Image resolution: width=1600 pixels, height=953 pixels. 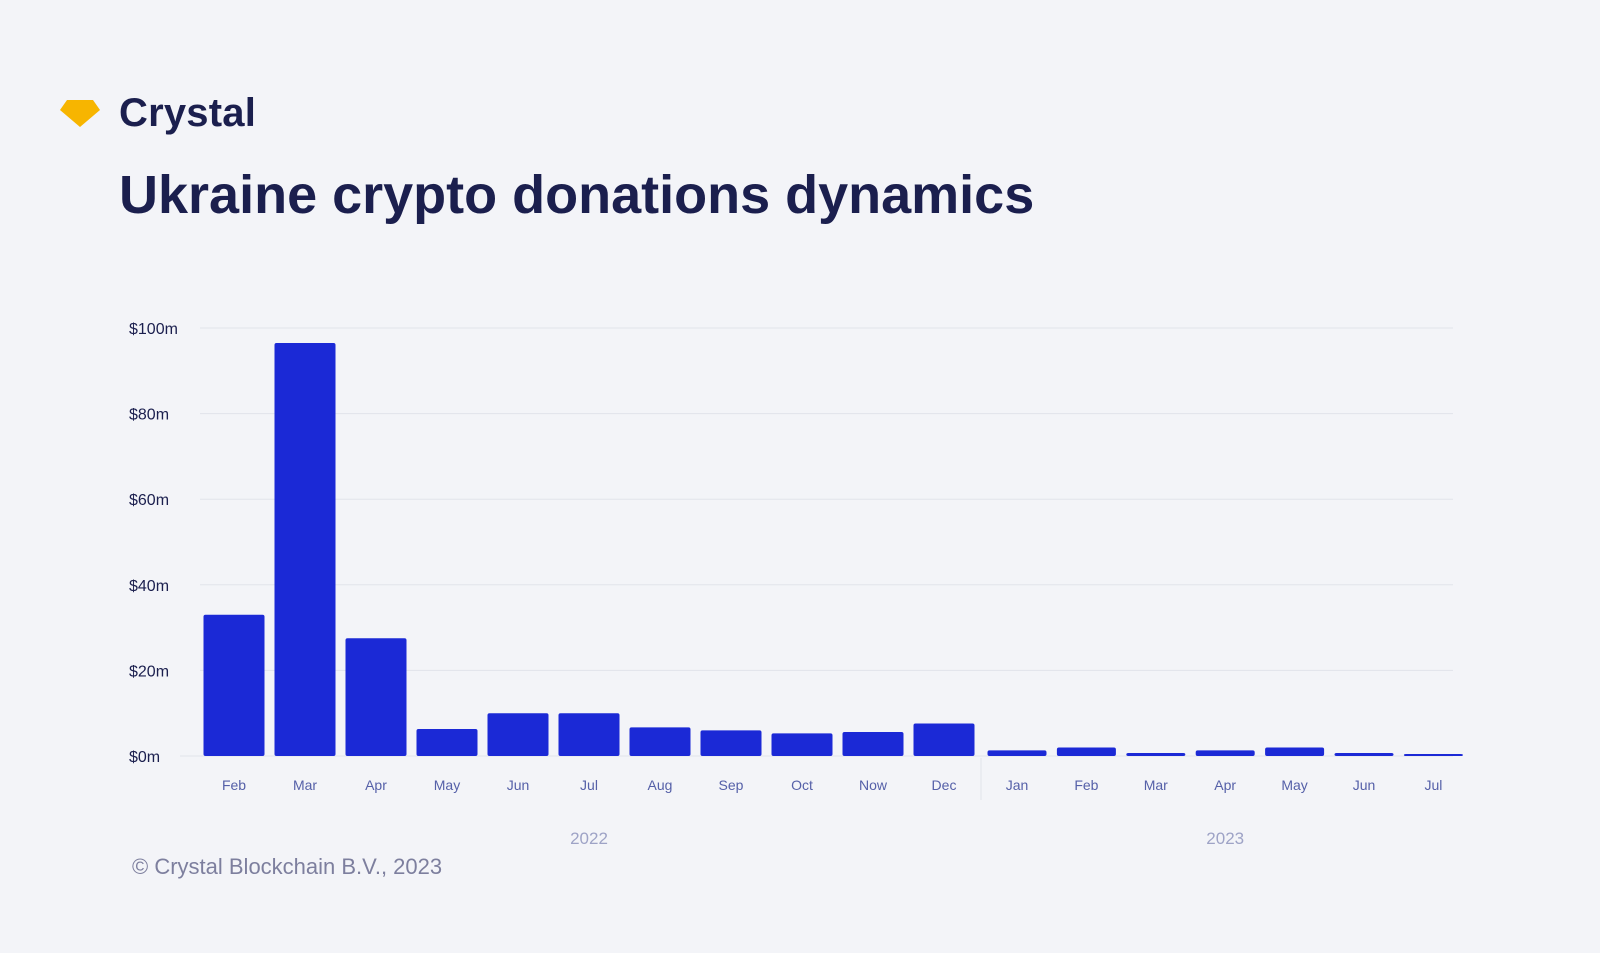 What do you see at coordinates (305, 549) in the screenshot?
I see `bar-mar-2022` at bounding box center [305, 549].